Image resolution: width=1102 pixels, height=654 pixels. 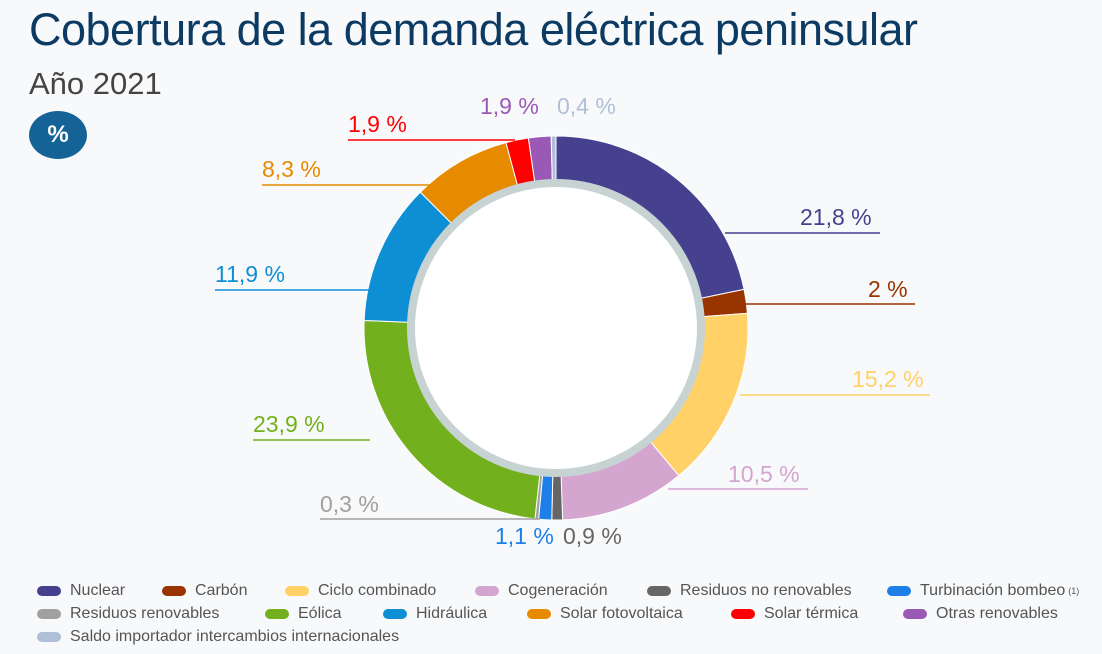 I want to click on legend-label: Solar fotovoltaica, so click(x=621, y=613).